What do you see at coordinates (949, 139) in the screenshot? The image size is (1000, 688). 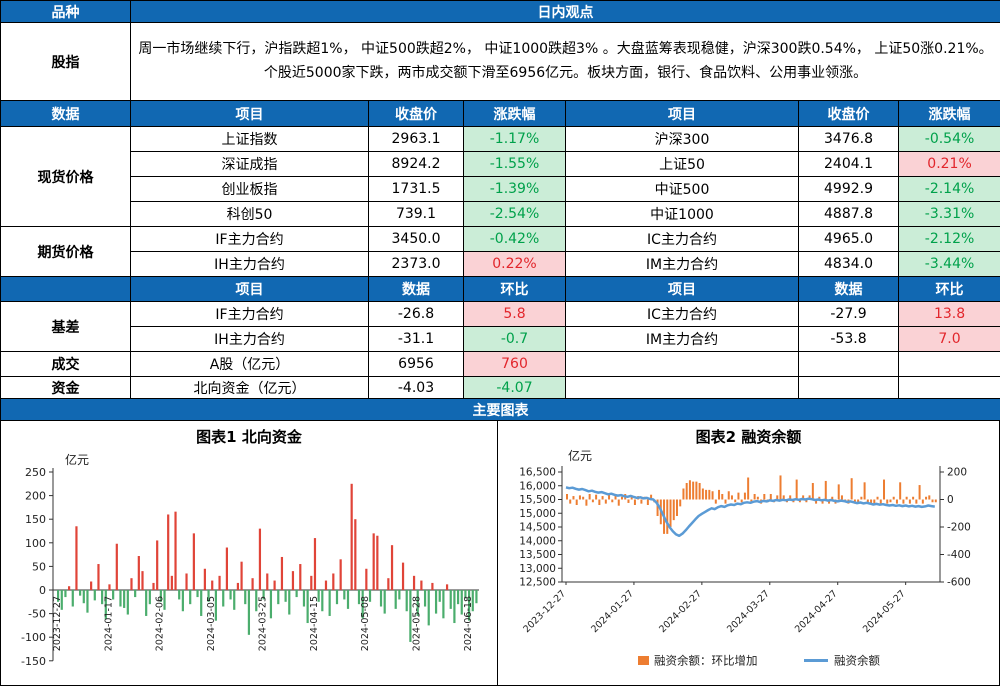 I see `change-pct: -0.54%` at bounding box center [949, 139].